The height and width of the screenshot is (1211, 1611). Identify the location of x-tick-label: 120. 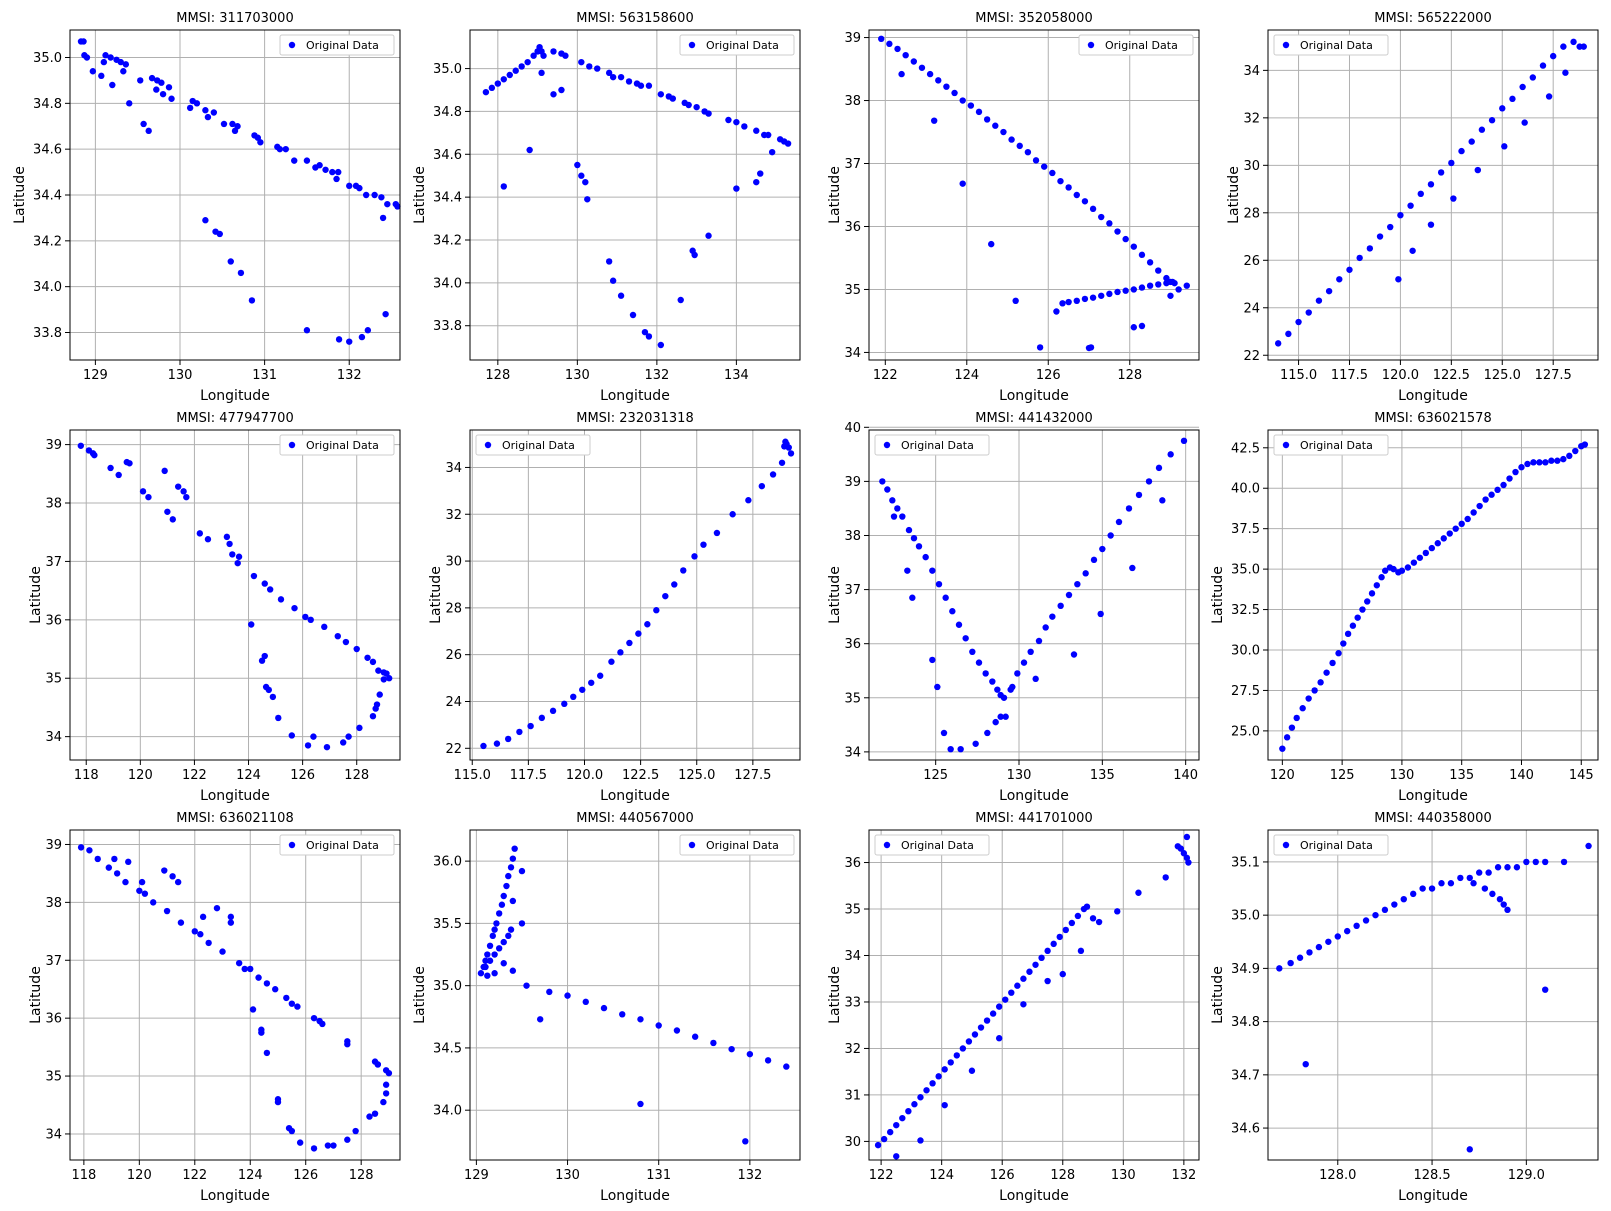
(140, 775).